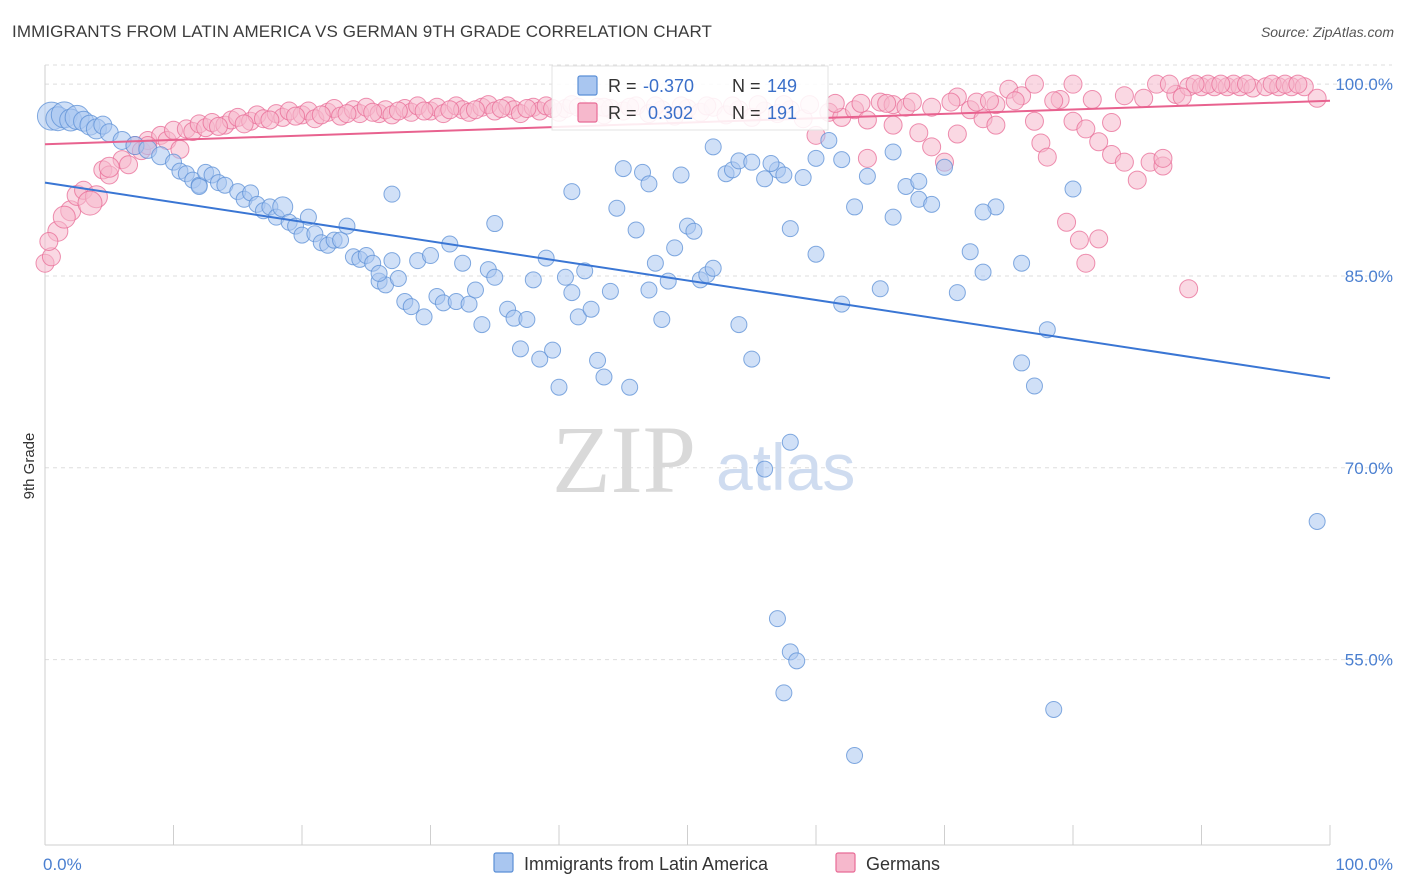  What do you see at coordinates (29, 466) in the screenshot?
I see `y-axis-label: 9th Grade` at bounding box center [29, 466].